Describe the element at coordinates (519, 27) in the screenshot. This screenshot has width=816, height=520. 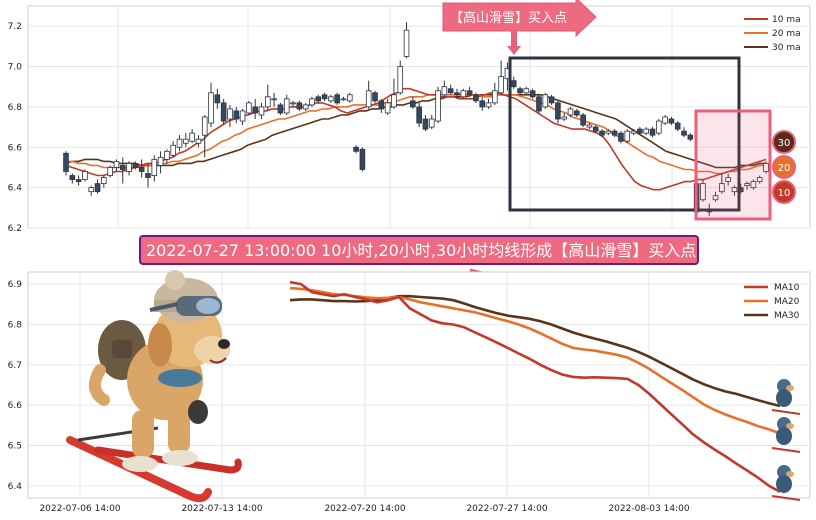
I see `buy-point-callout: 【高山滑雪】买入点` at that location.